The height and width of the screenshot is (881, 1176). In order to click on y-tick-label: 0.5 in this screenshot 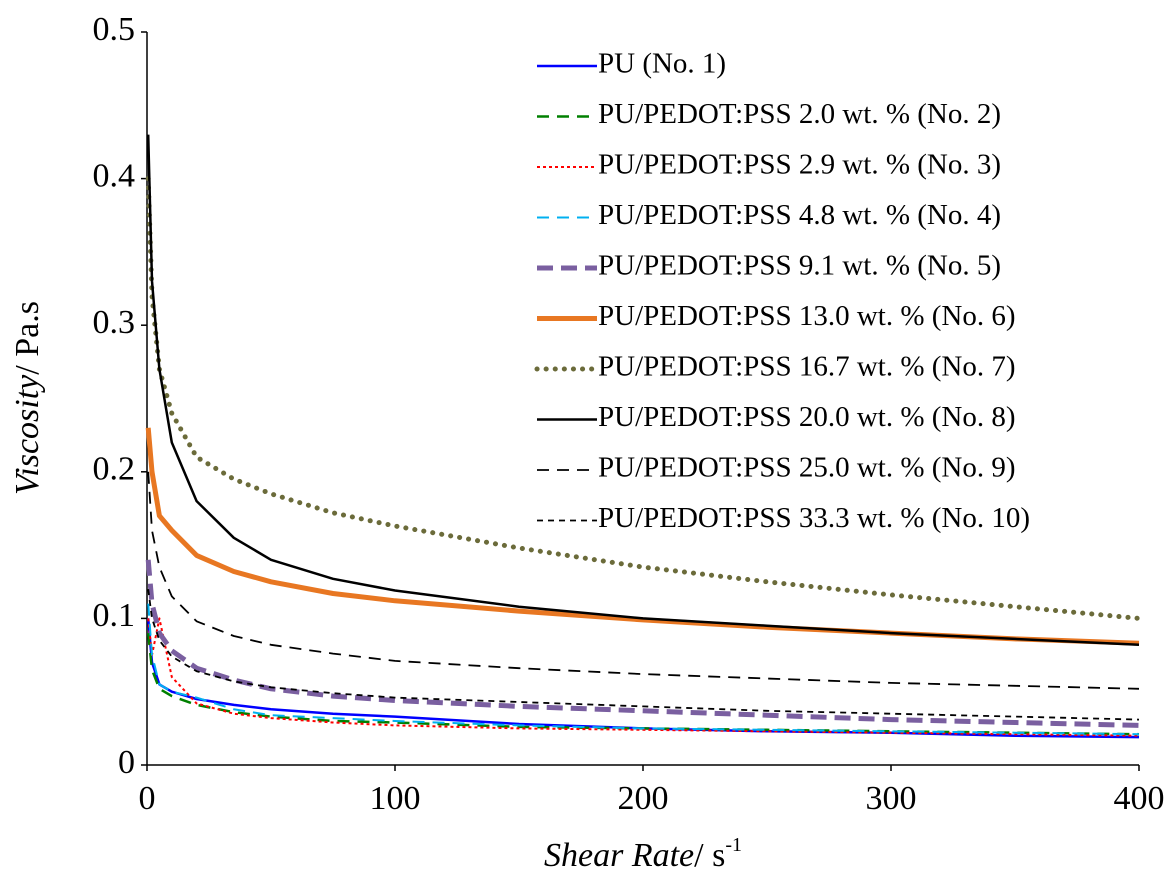, I will do `click(114, 29)`.